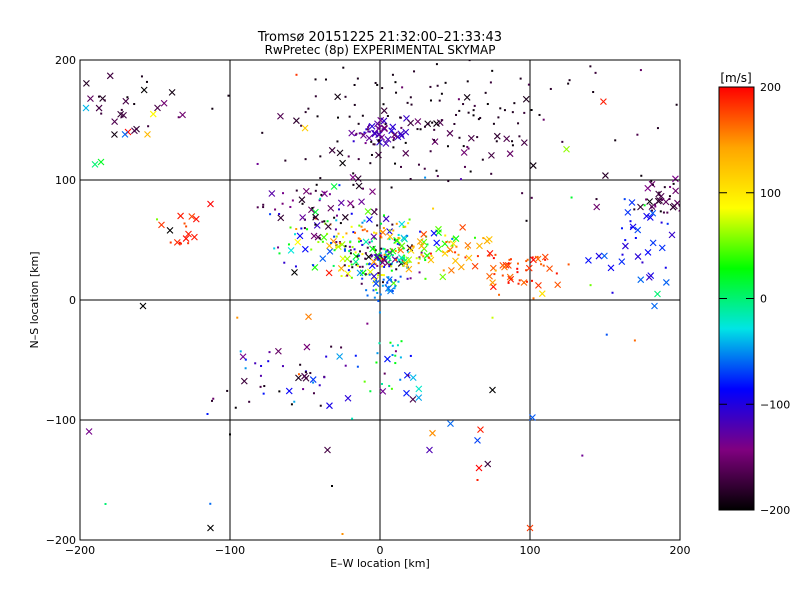  What do you see at coordinates (378, 550) in the screenshot?
I see `x-tick-labels: −200 −100 0 100 200` at bounding box center [378, 550].